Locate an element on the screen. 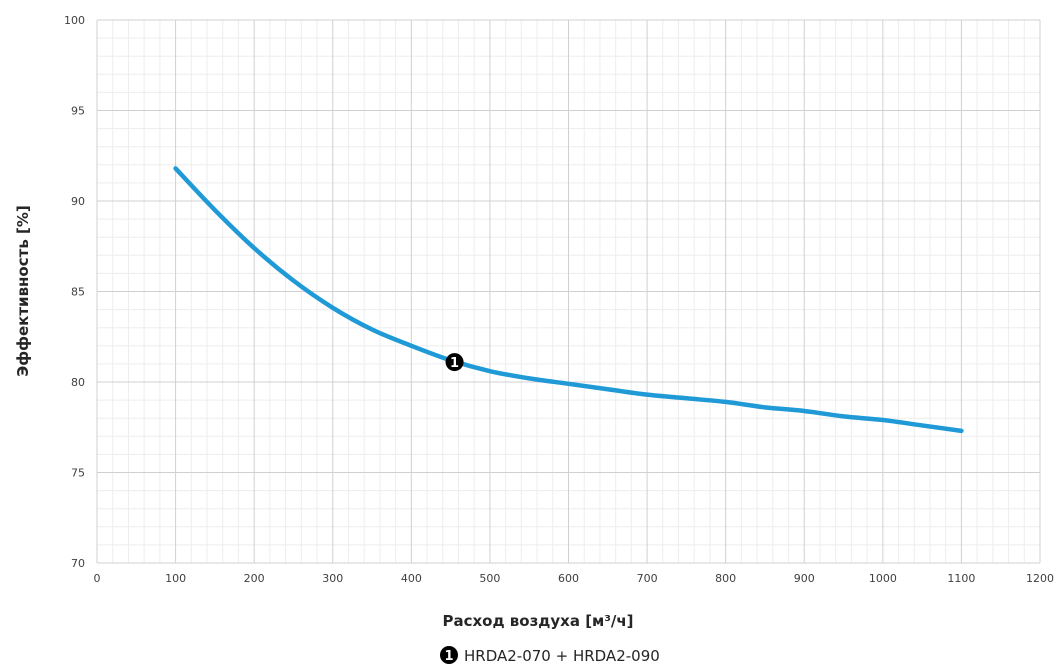  x-tick-label: 100 is located at coordinates (175, 578).